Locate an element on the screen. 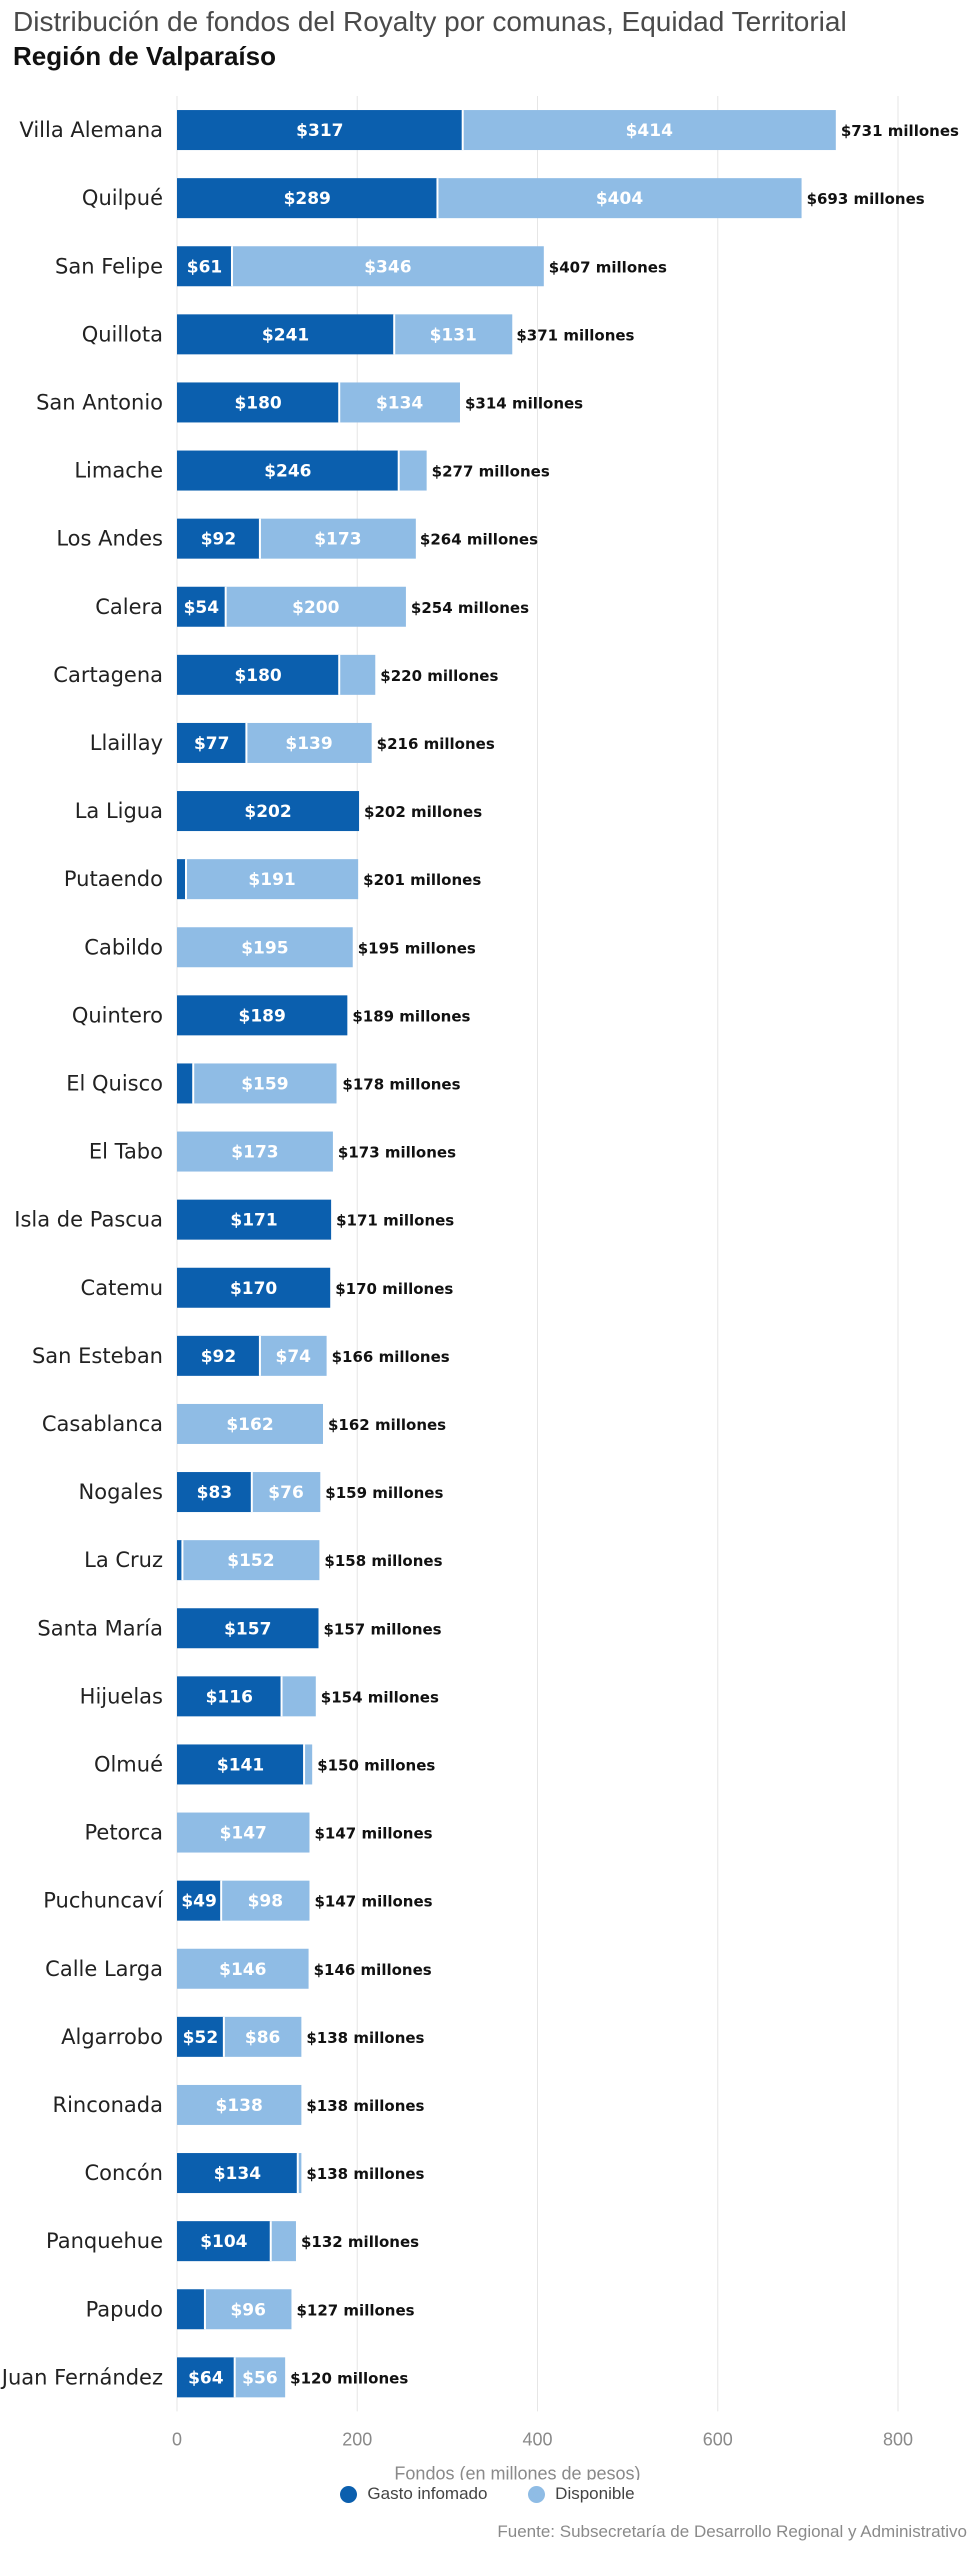  data-label-disponible: $414 is located at coordinates (649, 131).